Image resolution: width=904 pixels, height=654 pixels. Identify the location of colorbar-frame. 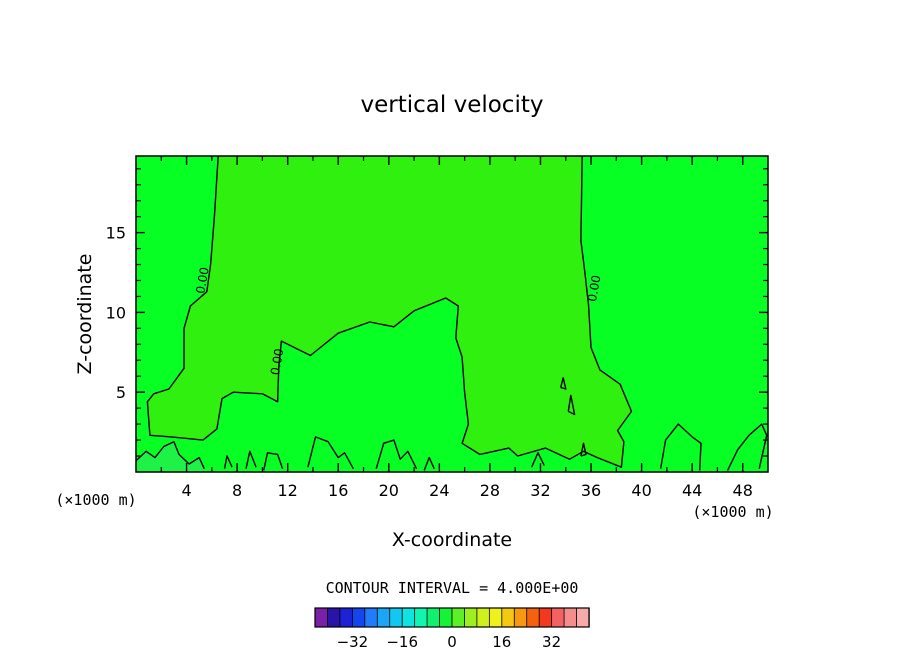
(452, 617).